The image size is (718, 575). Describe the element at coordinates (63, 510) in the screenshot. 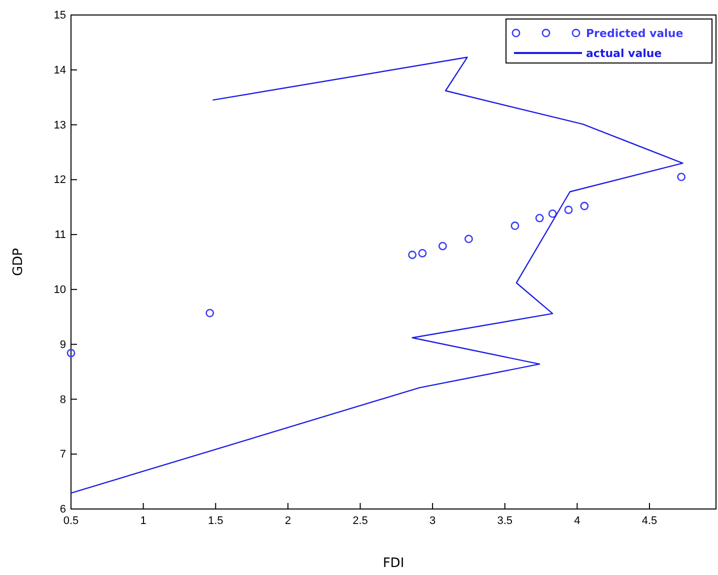

I see `y-tick-label: 6` at that location.